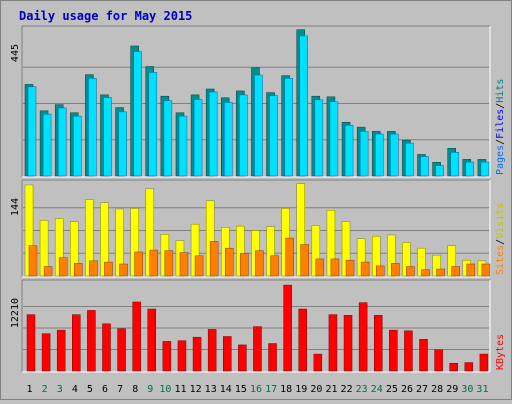 The height and width of the screenshot is (404, 512). What do you see at coordinates (180, 389) in the screenshot?
I see `x-tick-label: 11` at bounding box center [180, 389].